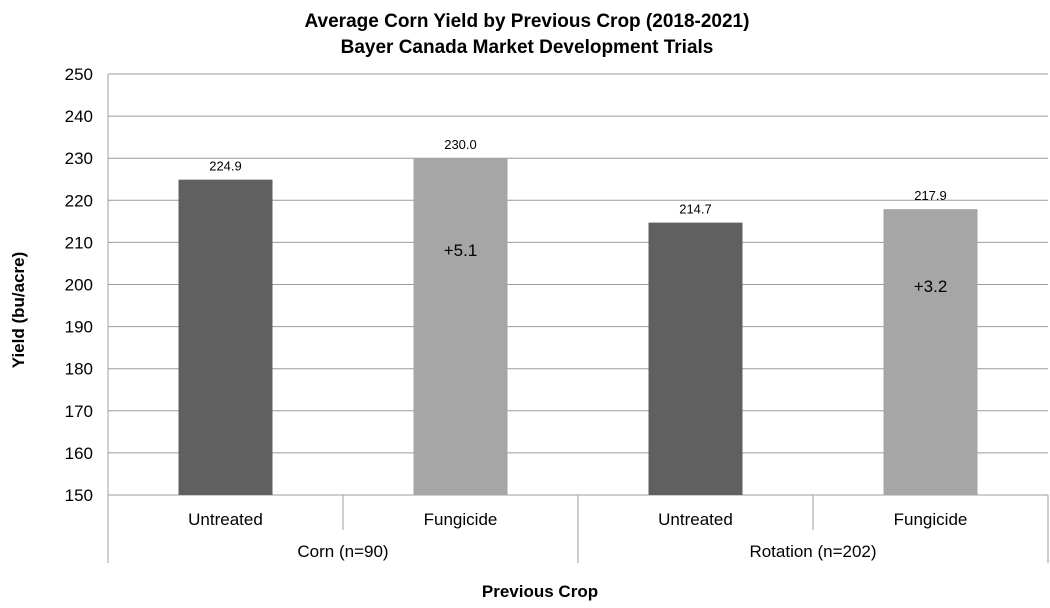 Image resolution: width=1050 pixels, height=608 pixels. Describe the element at coordinates (527, 47) in the screenshot. I see `chart-subtitle: Bayer Canada Market Development Trials` at that location.